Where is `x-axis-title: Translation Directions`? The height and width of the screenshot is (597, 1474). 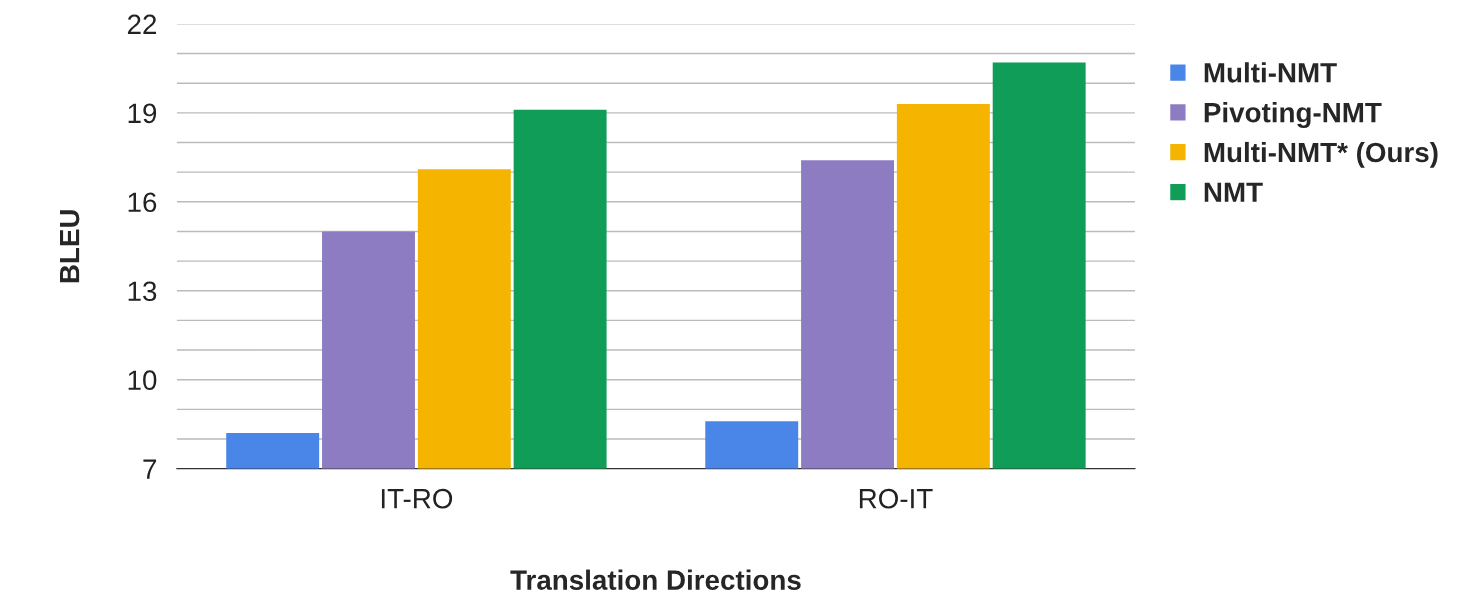 x-axis-title: Translation Directions is located at coordinates (655, 579).